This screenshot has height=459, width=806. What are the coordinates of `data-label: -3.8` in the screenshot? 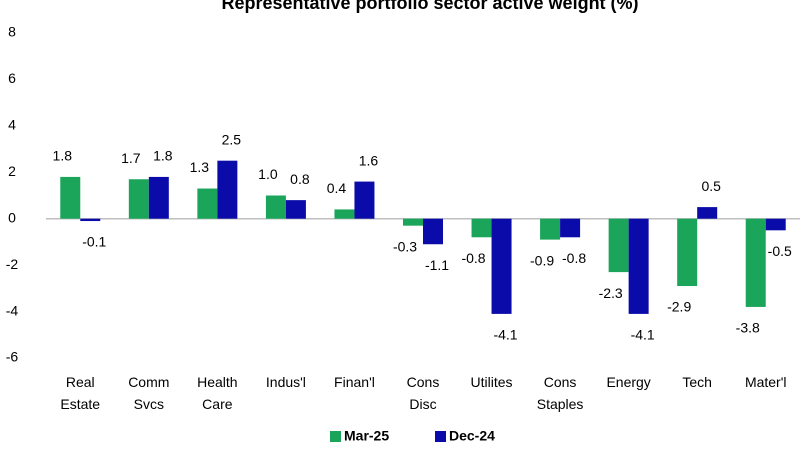 It's located at (748, 328).